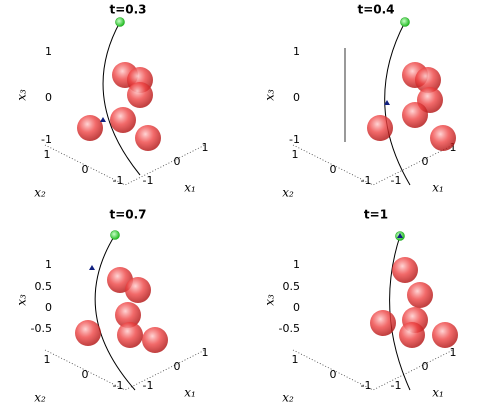 Image resolution: width=496 pixels, height=410 pixels. What do you see at coordinates (127, 10) in the screenshot?
I see `panel-title: t=0.3` at bounding box center [127, 10].